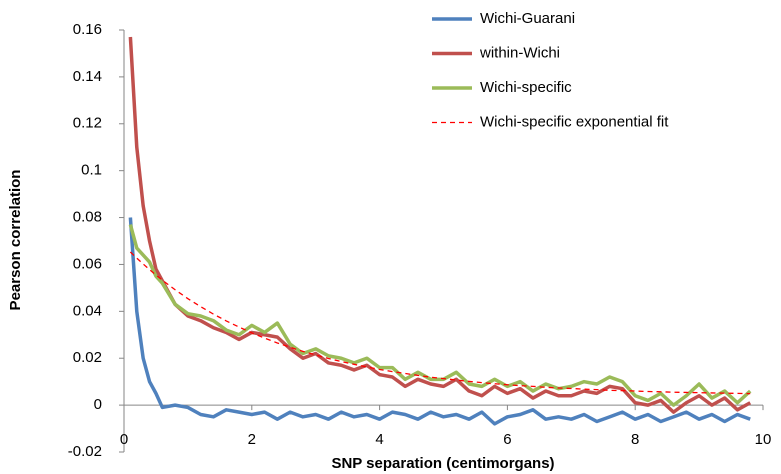 The image size is (781, 474). Describe the element at coordinates (87, 310) in the screenshot. I see `y-tick-label: 0.04` at that location.